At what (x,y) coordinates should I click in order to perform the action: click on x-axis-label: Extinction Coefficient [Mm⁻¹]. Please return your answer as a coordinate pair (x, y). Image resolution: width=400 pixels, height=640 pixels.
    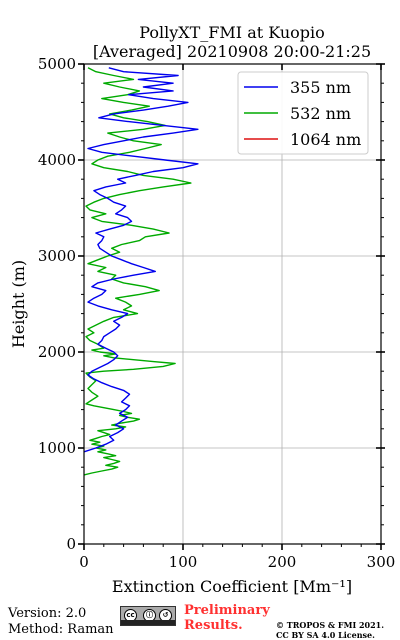
    Looking at the image, I should click on (232, 586).